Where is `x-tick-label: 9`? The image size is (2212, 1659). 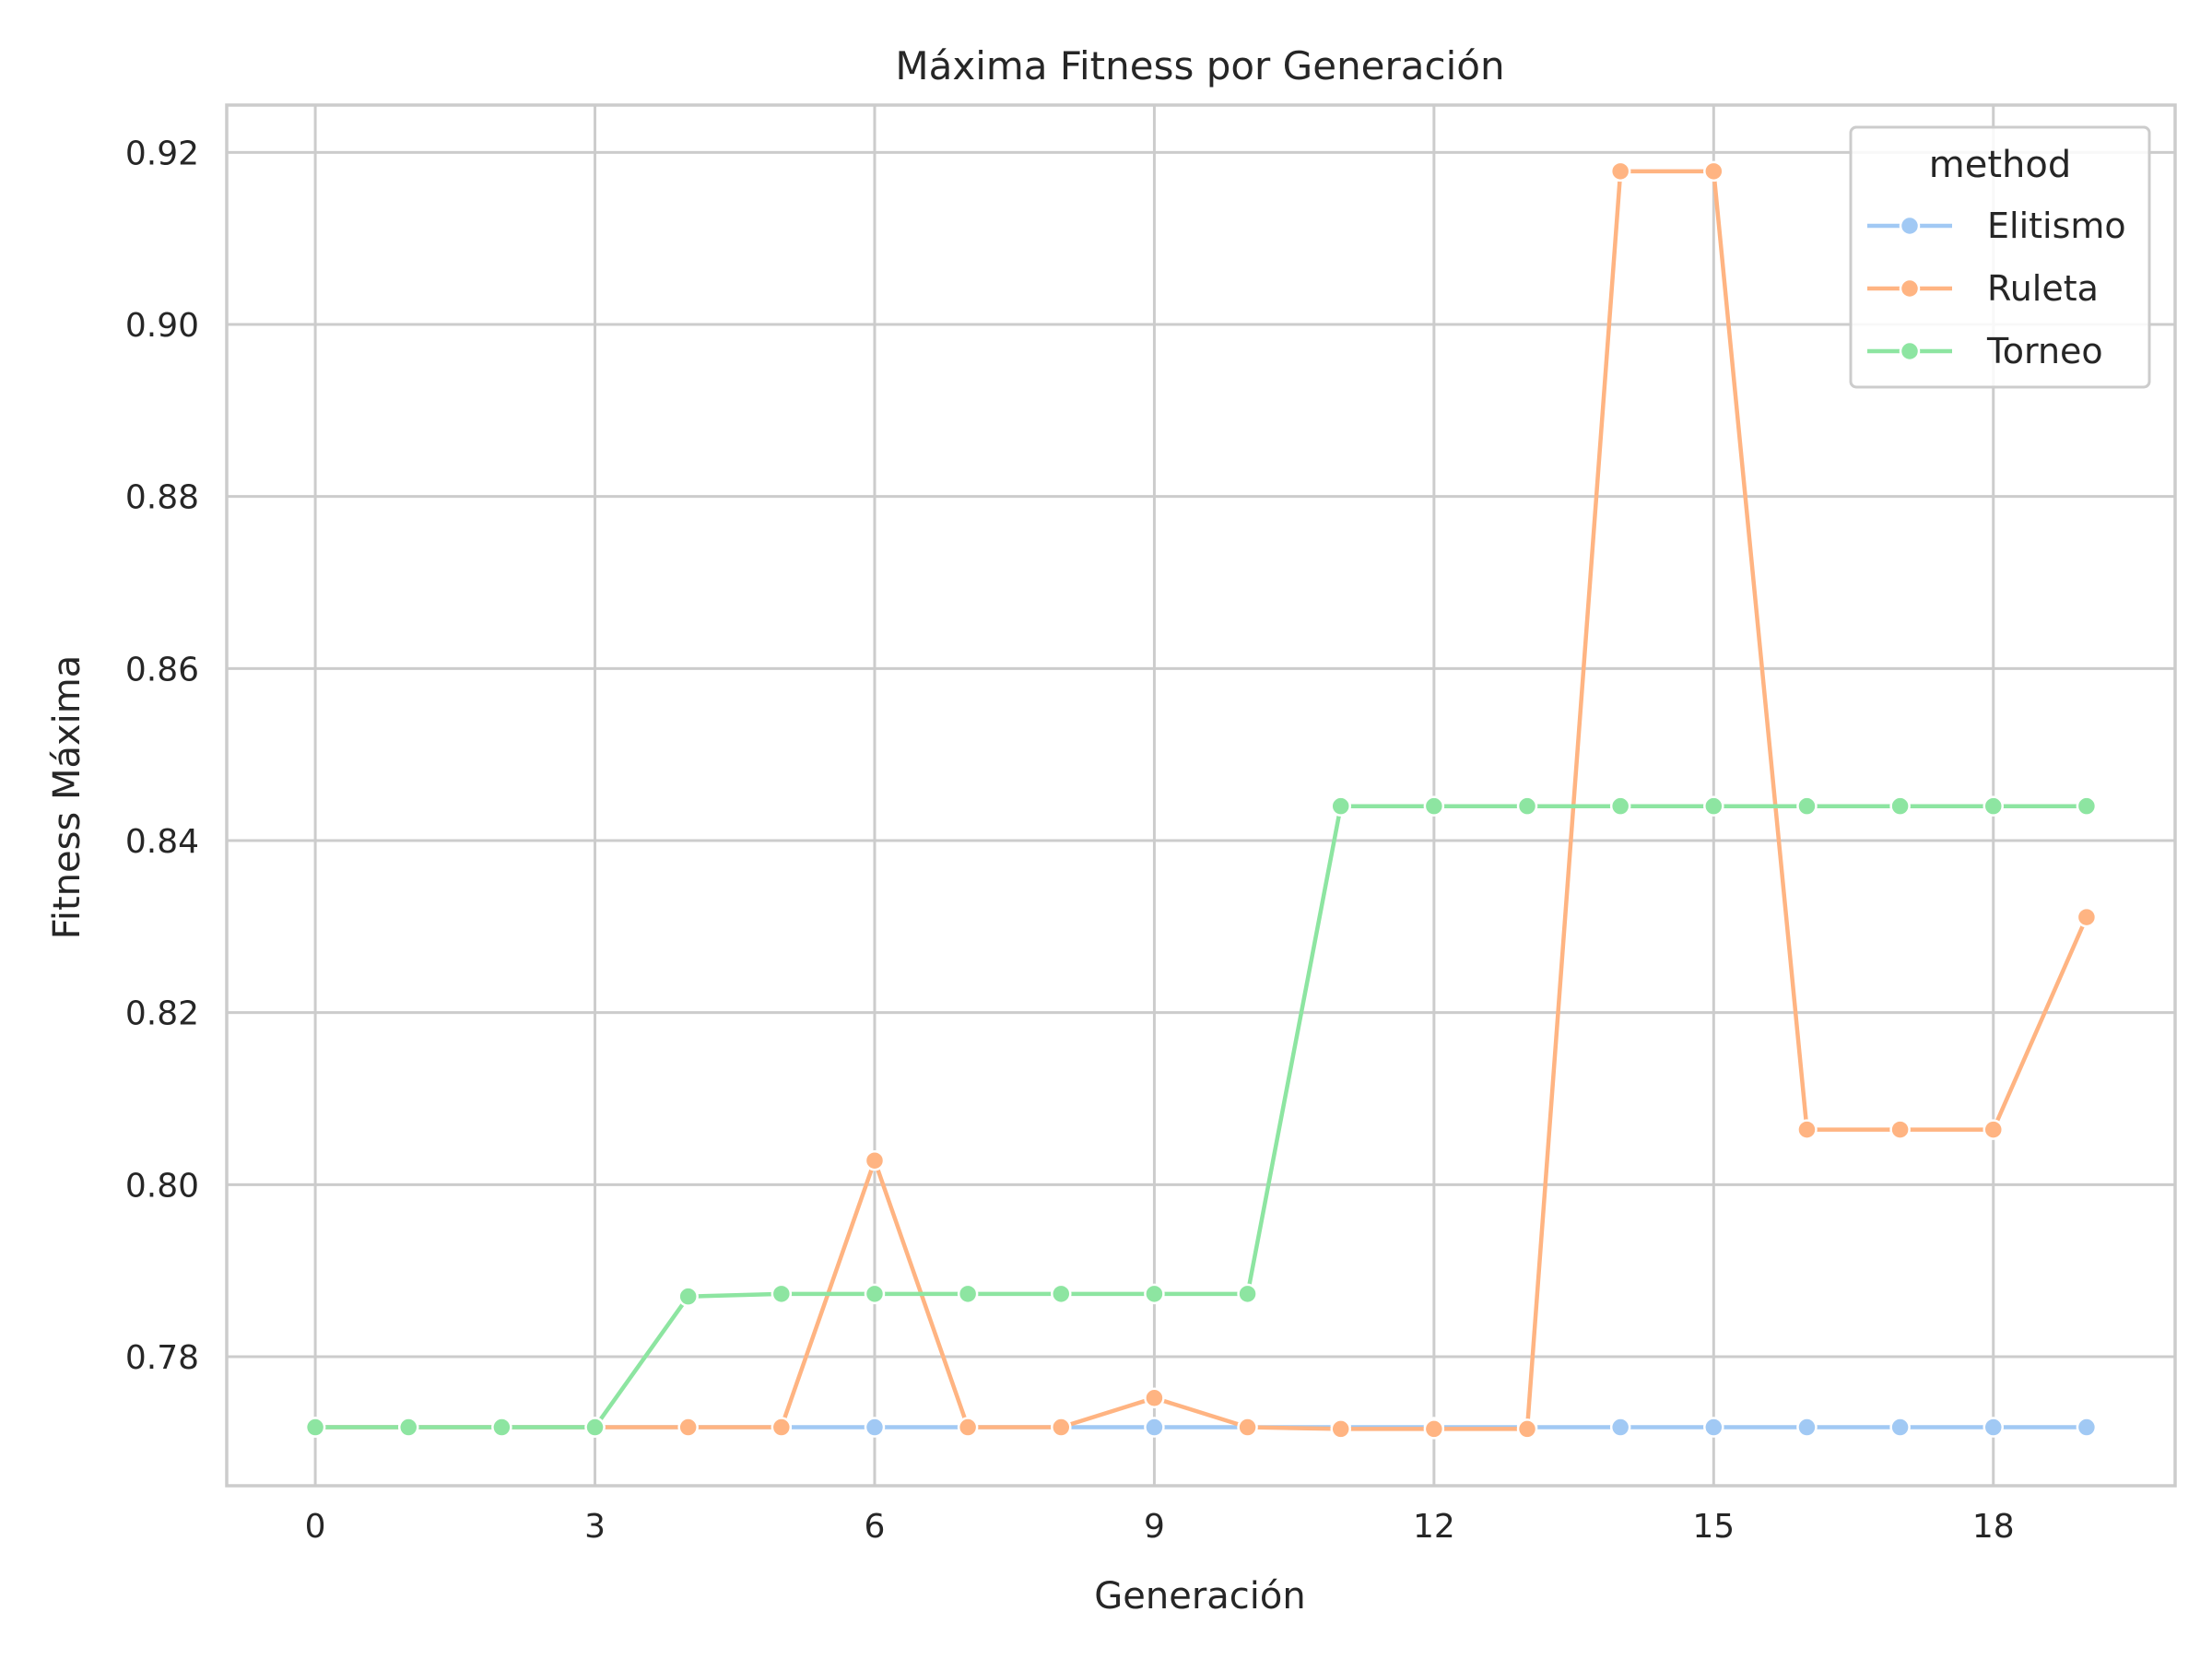
x-tick-label: 9 is located at coordinates (1154, 1527).